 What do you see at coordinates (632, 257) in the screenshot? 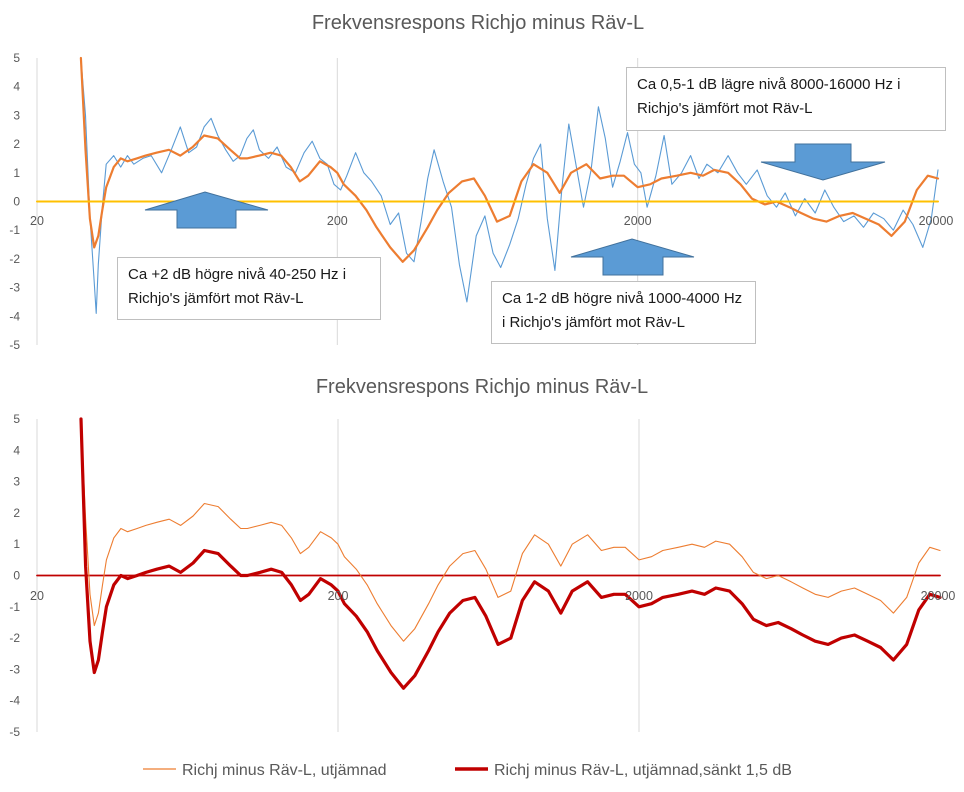
I see `arrow-up-middle` at bounding box center [632, 257].